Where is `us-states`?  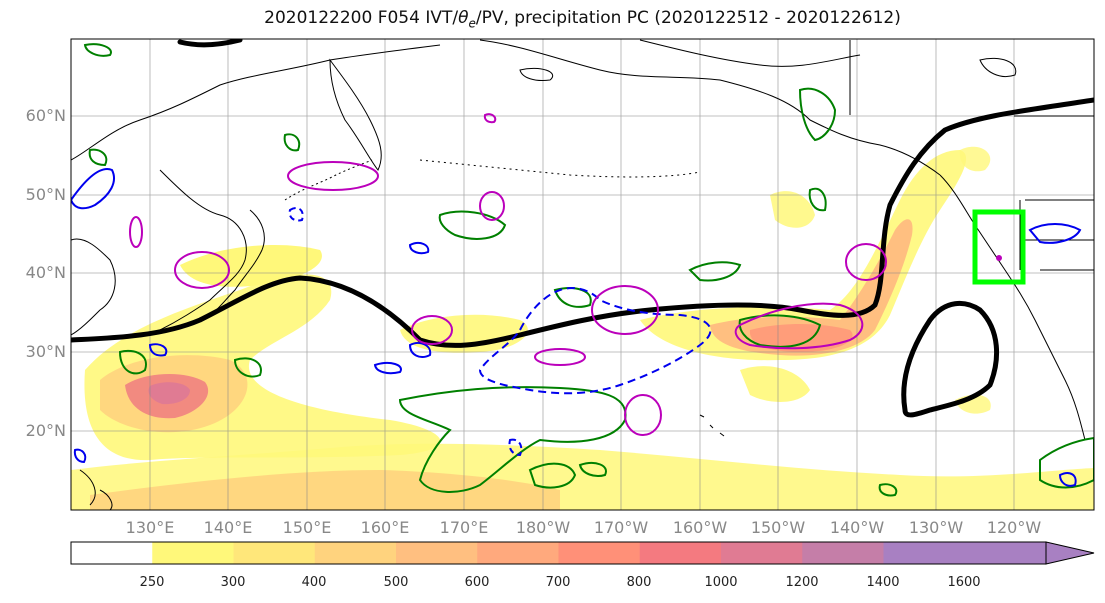 us-states is located at coordinates (1054, 193).